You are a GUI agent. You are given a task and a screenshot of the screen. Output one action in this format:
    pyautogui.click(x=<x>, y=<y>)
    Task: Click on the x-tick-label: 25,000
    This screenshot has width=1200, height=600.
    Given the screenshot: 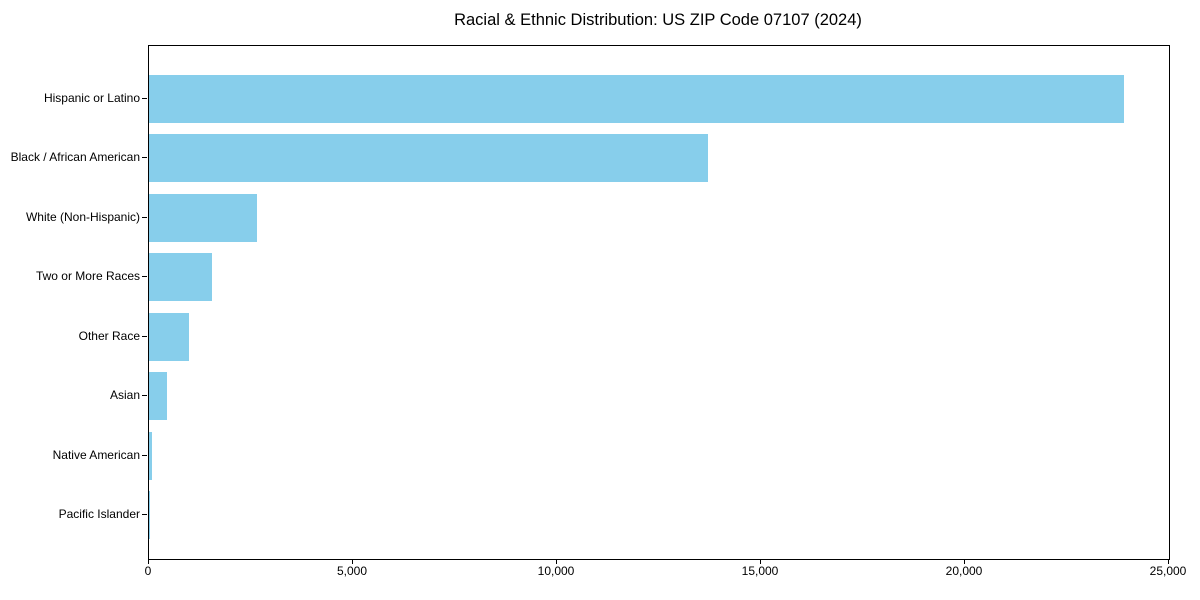 What is the action you would take?
    pyautogui.click(x=1168, y=571)
    